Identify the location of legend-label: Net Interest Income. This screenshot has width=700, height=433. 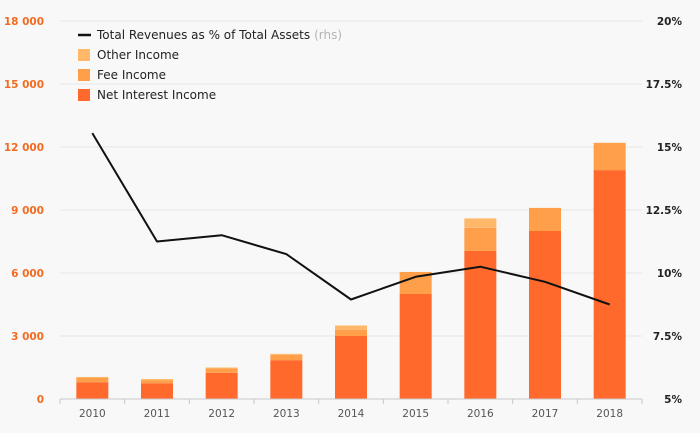
(156, 95).